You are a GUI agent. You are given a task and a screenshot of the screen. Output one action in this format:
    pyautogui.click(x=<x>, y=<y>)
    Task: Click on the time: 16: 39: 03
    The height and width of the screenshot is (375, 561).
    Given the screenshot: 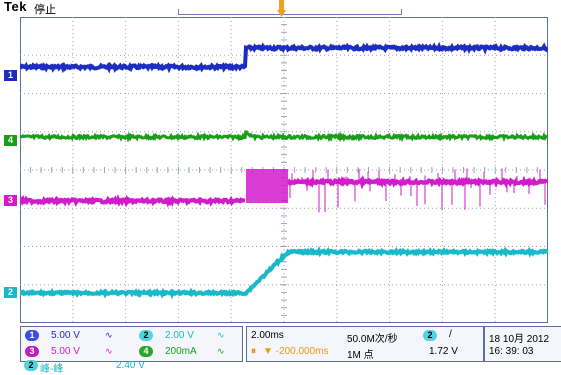 What is the action you would take?
    pyautogui.click(x=511, y=351)
    